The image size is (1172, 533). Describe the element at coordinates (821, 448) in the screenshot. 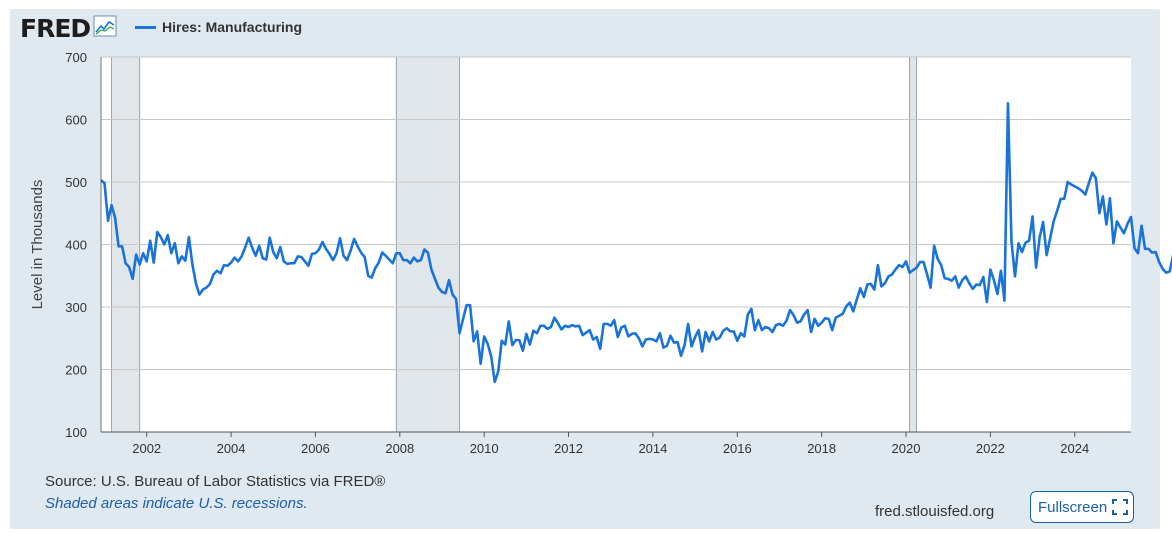

I see `x-tick-label: 2018` at that location.